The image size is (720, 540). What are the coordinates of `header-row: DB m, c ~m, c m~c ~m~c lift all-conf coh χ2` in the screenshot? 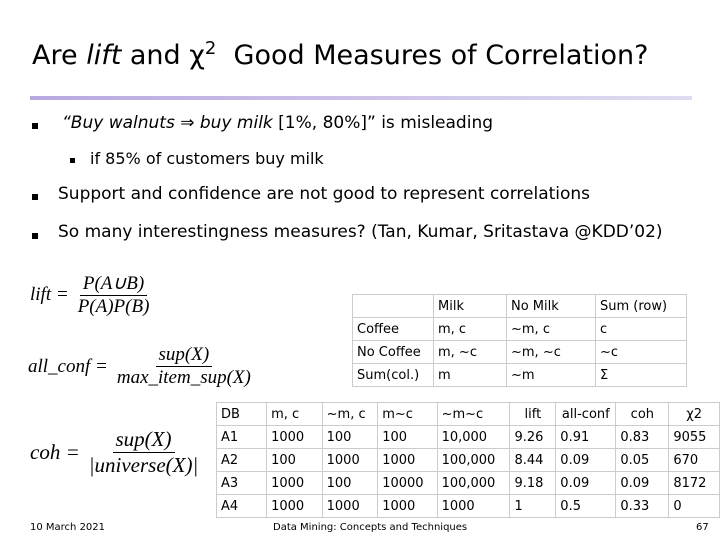 It's located at (467, 414).